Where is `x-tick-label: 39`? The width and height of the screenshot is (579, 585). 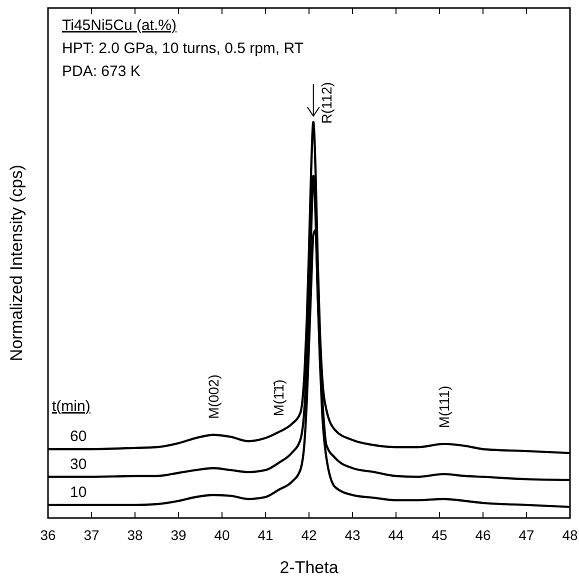 x-tick-label: 39 is located at coordinates (178, 535).